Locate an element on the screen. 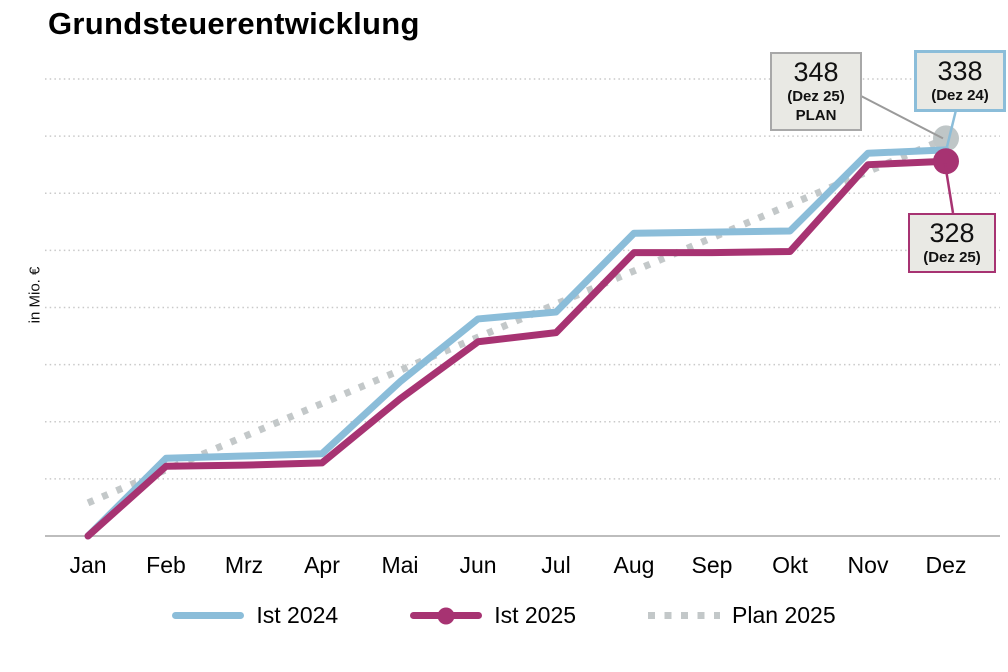 The image size is (1008, 672). legend-item-ist-2025: Ist 2025 is located at coordinates (493, 615).